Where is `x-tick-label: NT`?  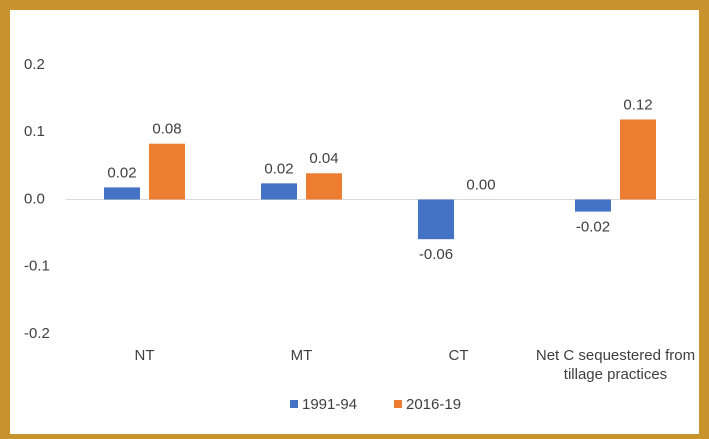
x-tick-label: NT is located at coordinates (144, 355).